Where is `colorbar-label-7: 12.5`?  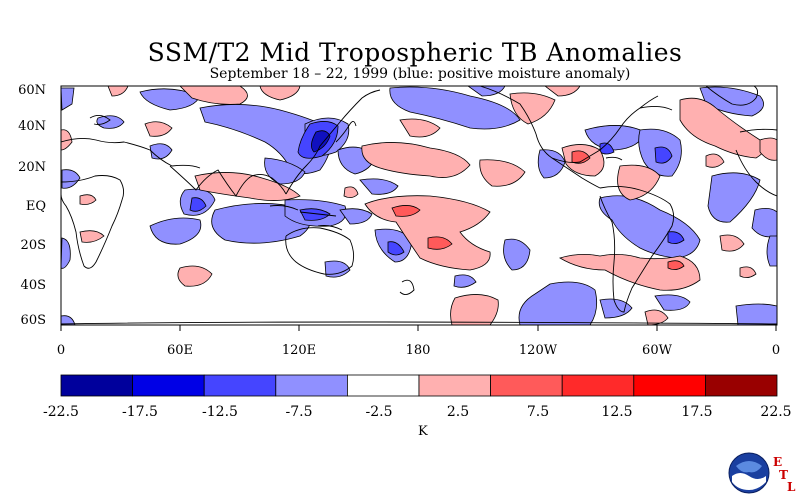 colorbar-label-7: 12.5 is located at coordinates (617, 412).